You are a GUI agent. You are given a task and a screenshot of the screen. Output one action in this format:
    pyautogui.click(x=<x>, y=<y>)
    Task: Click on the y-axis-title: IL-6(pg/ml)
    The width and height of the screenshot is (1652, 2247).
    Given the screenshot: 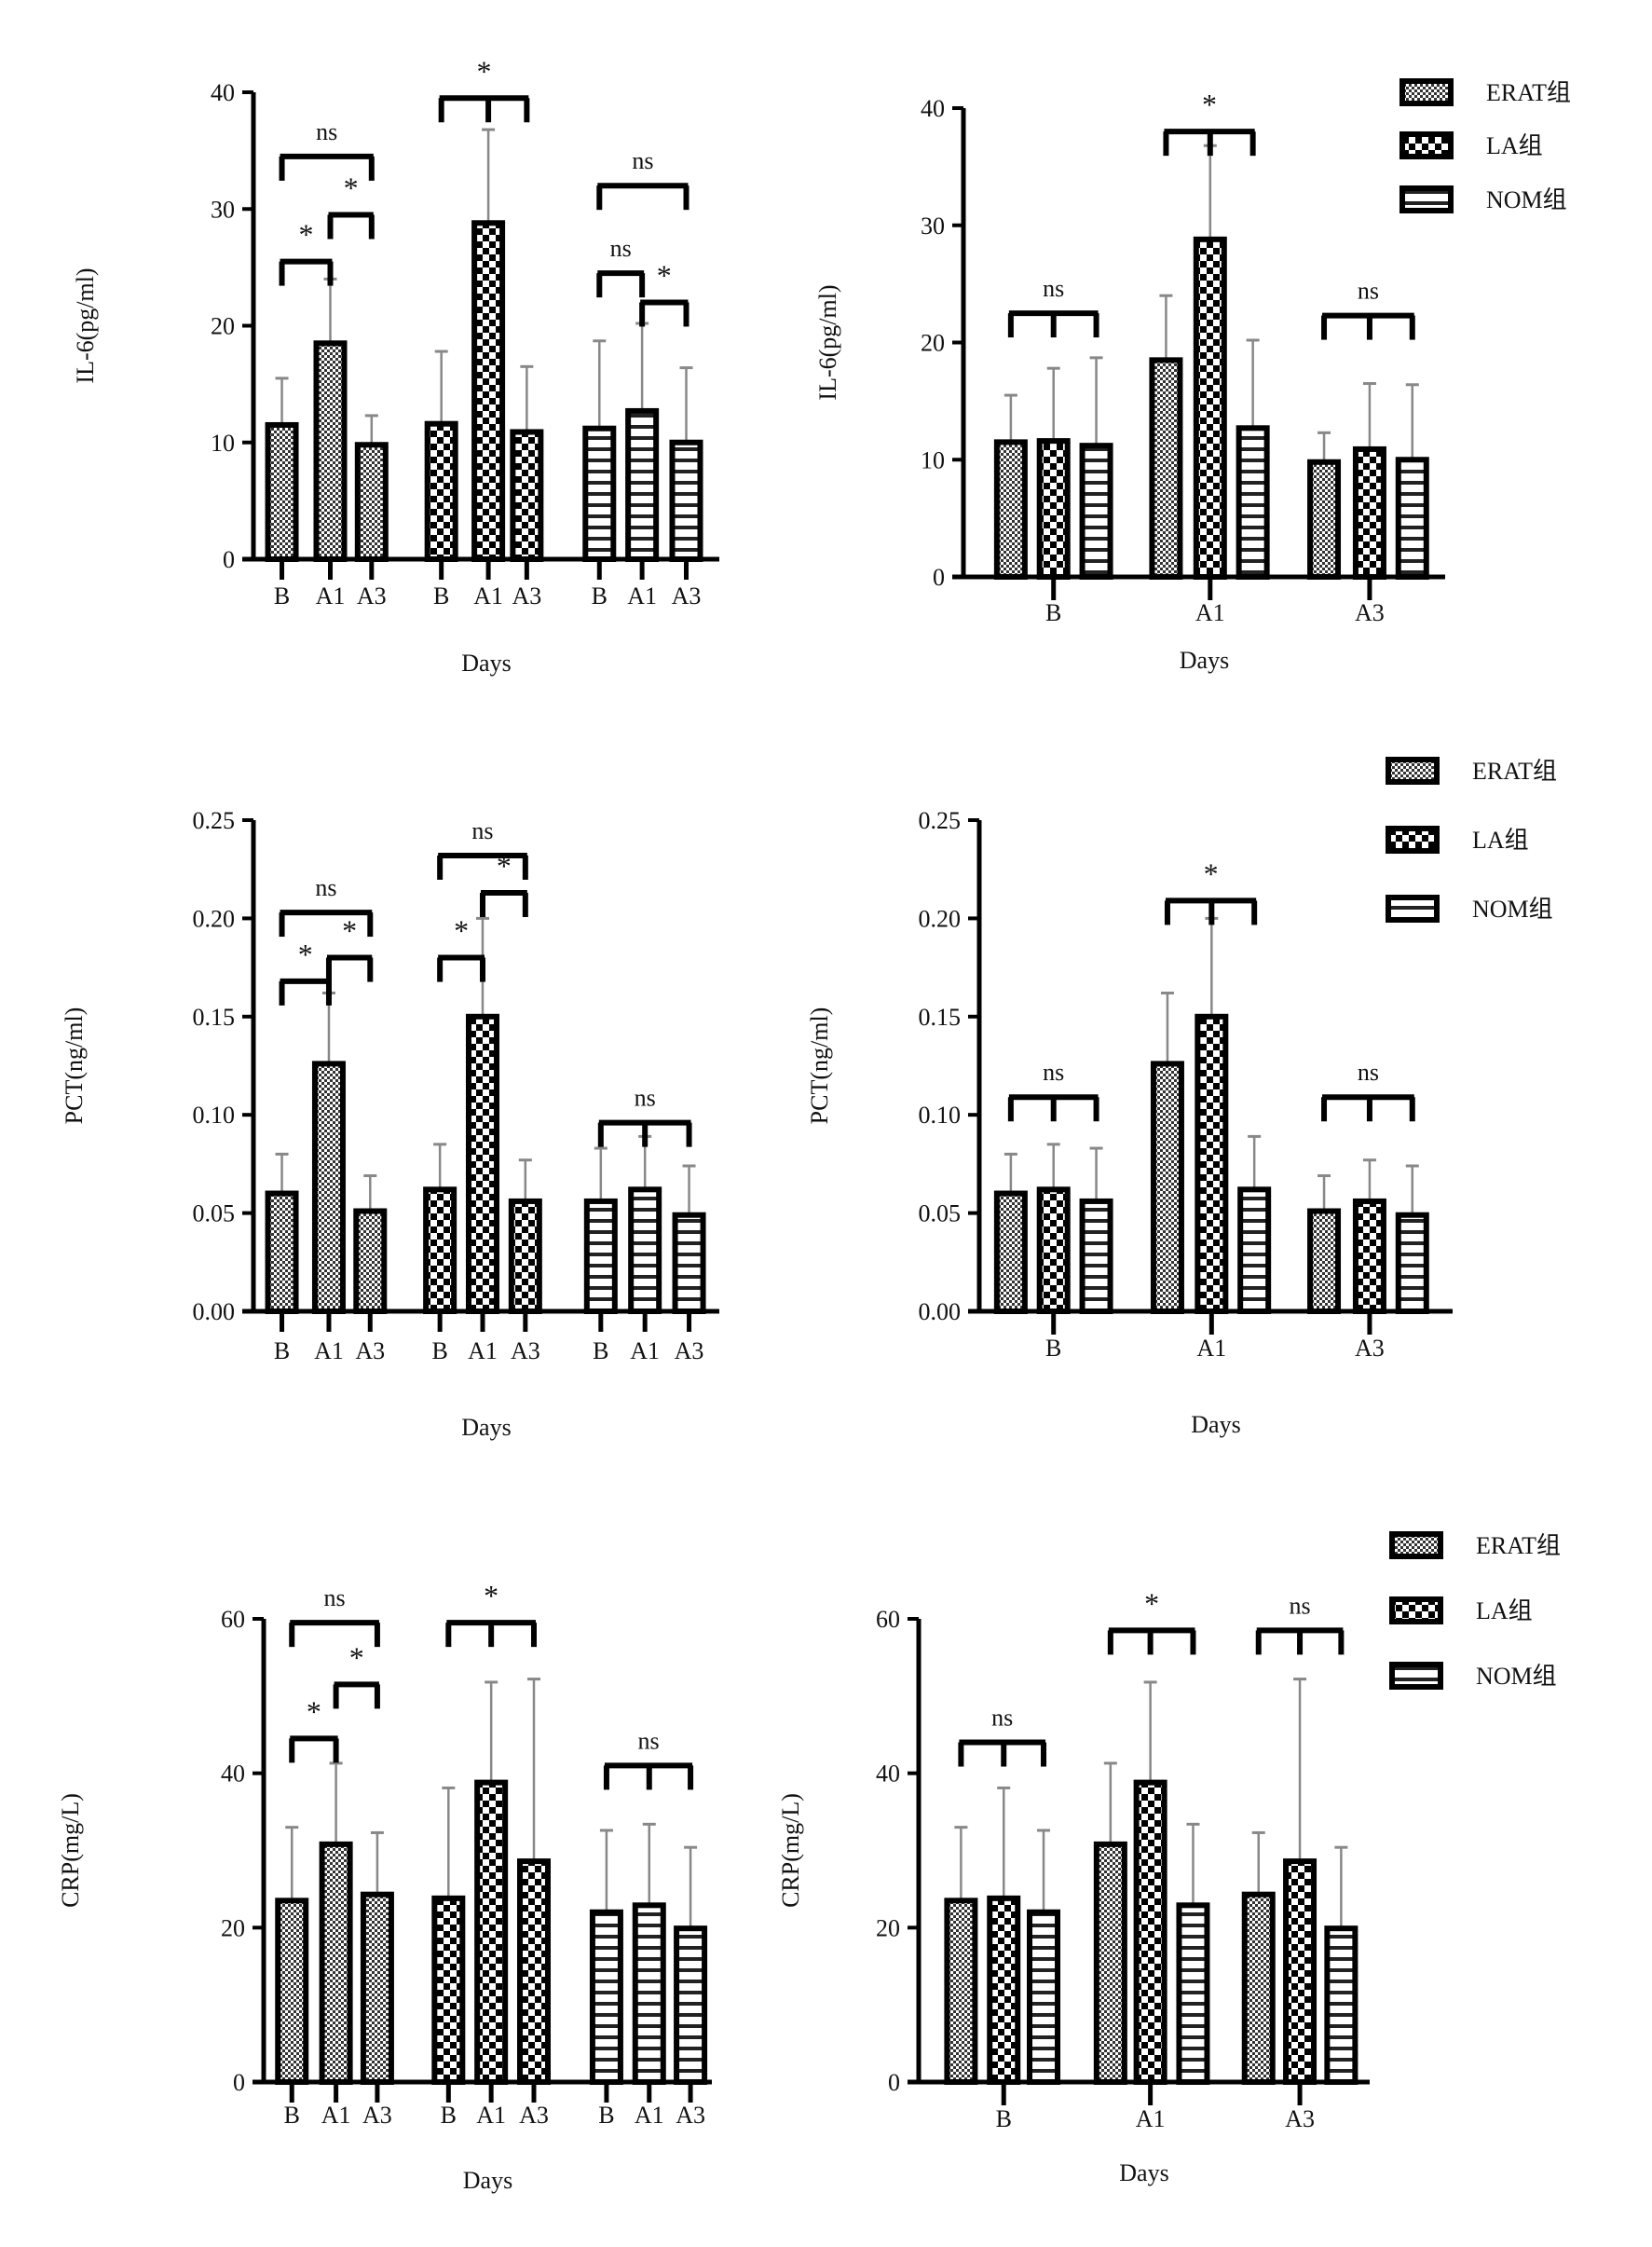 What is the action you would take?
    pyautogui.click(x=827, y=342)
    